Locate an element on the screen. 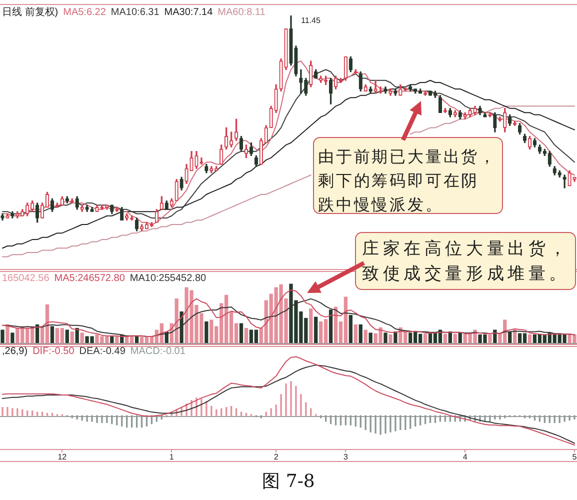 This screenshot has width=577, height=500. text: 165042.56 is located at coordinates (26, 278).